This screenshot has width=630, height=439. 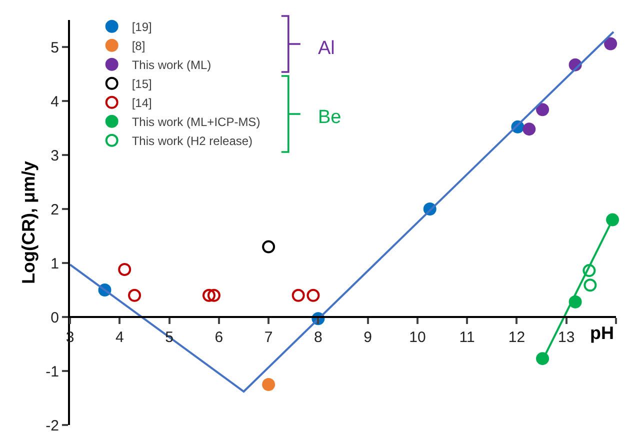 I want to click on y-tick-label: 1, so click(x=54, y=263).